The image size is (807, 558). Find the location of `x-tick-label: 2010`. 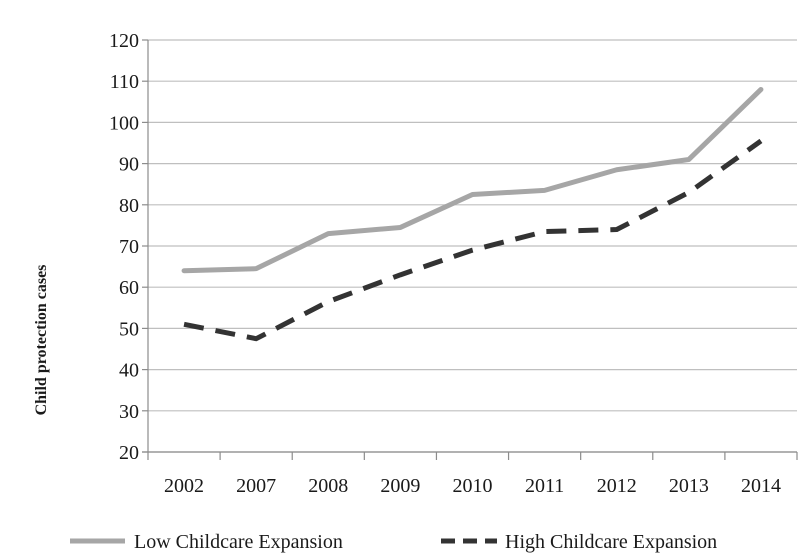

x-tick-label: 2010 is located at coordinates (473, 486).